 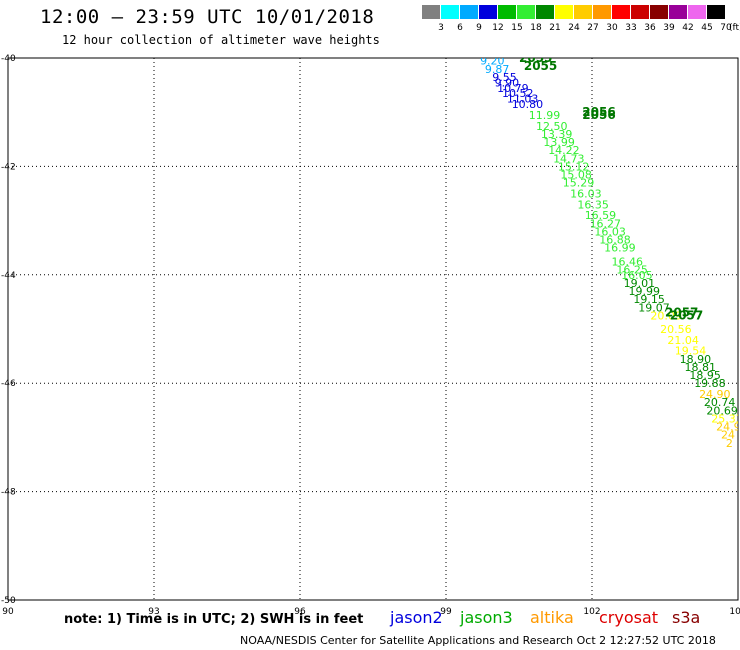 What do you see at coordinates (654, 307) in the screenshot?
I see `swh-value-label: 19.07` at bounding box center [654, 307].